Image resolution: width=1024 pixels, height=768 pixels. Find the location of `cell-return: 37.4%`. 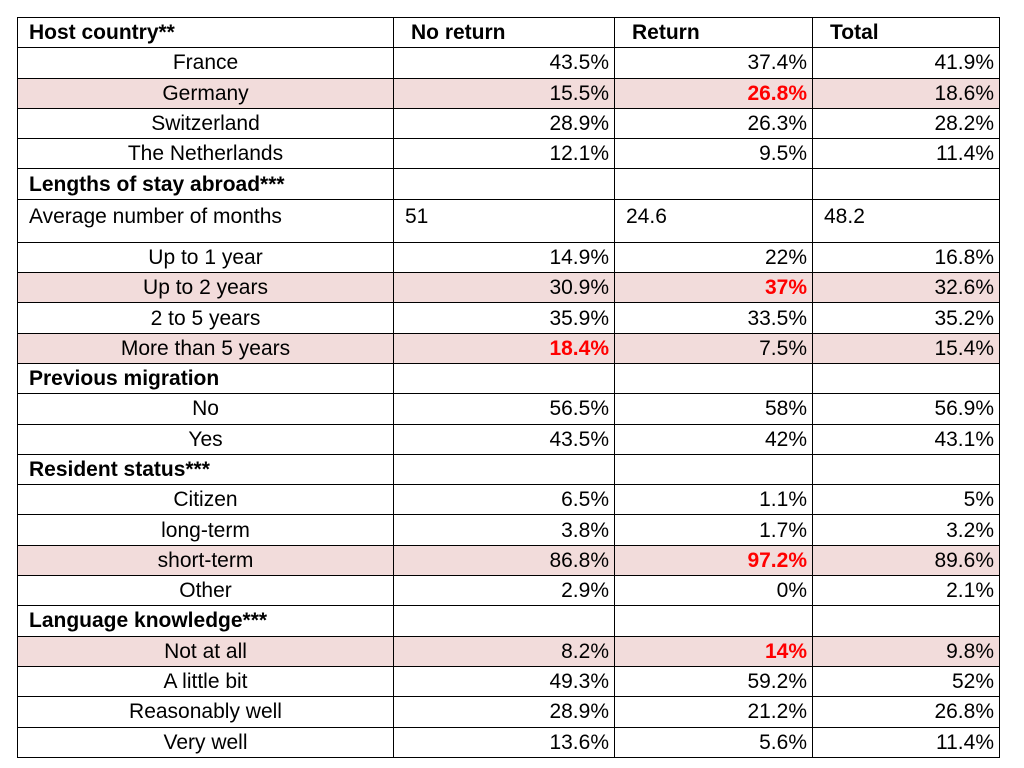

cell-return: 37.4% is located at coordinates (713, 63).